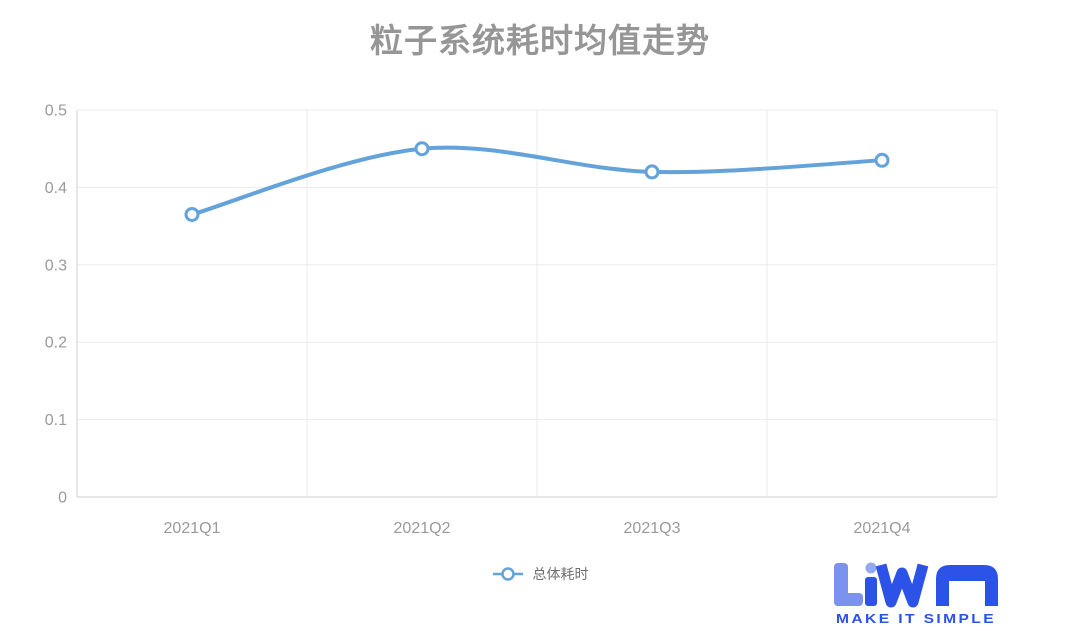 Image resolution: width=1080 pixels, height=631 pixels. Describe the element at coordinates (537, 528) in the screenshot. I see `x-axis-tick-labels: 2021Q1 2021Q2 2021Q3 2021Q4` at that location.